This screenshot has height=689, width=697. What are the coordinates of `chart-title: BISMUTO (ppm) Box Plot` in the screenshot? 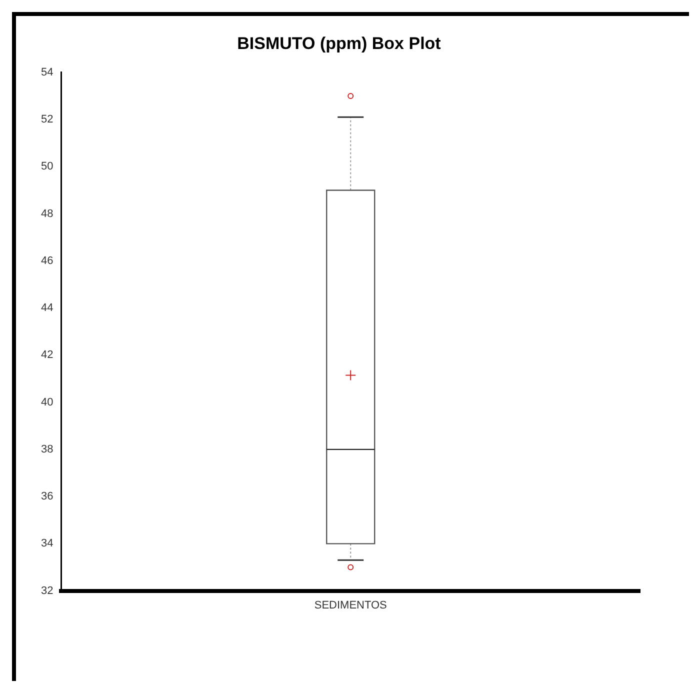 It's located at (339, 43).